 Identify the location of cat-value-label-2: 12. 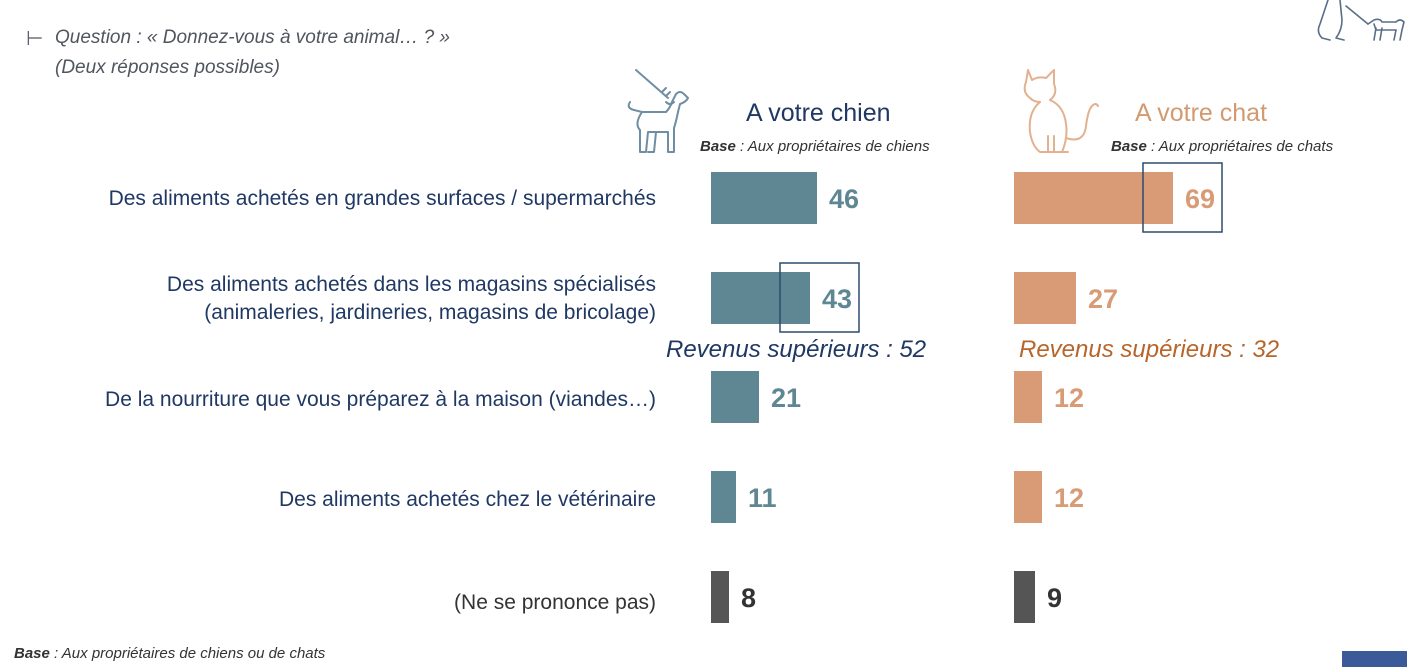
(1069, 398).